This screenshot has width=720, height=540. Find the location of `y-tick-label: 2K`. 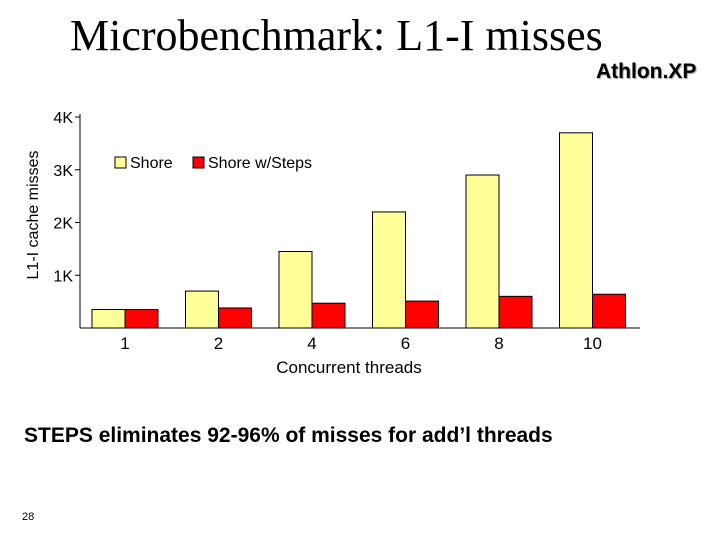

y-tick-label: 2K is located at coordinates (63, 224).